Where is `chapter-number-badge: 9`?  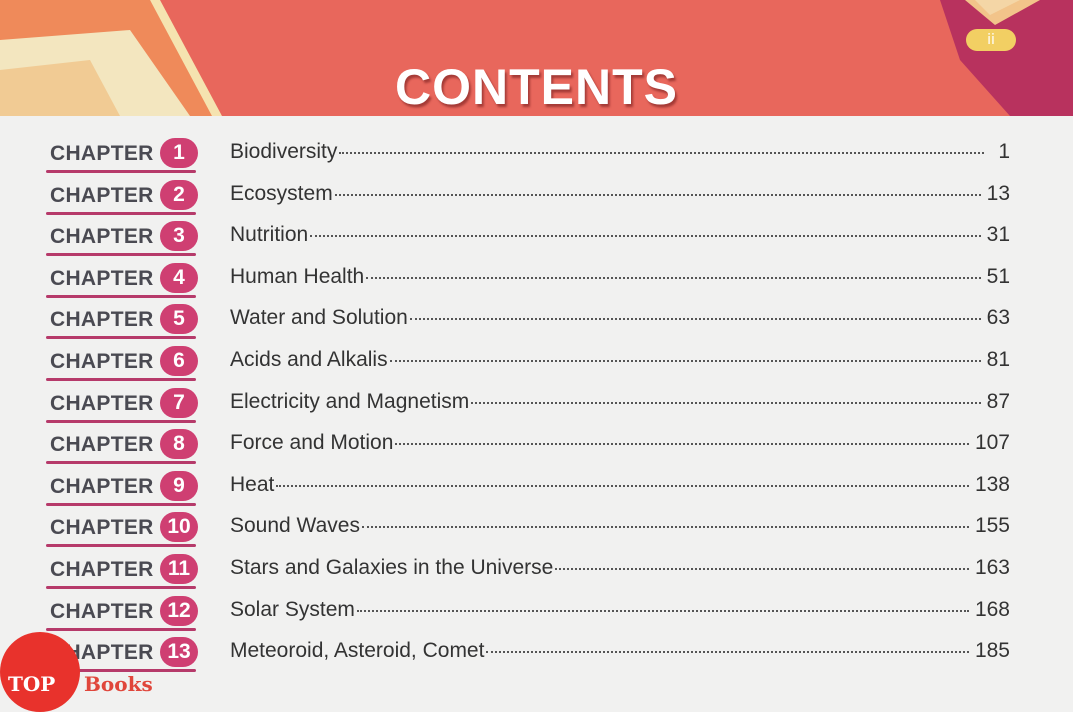
chapter-number-badge: 9 is located at coordinates (179, 485).